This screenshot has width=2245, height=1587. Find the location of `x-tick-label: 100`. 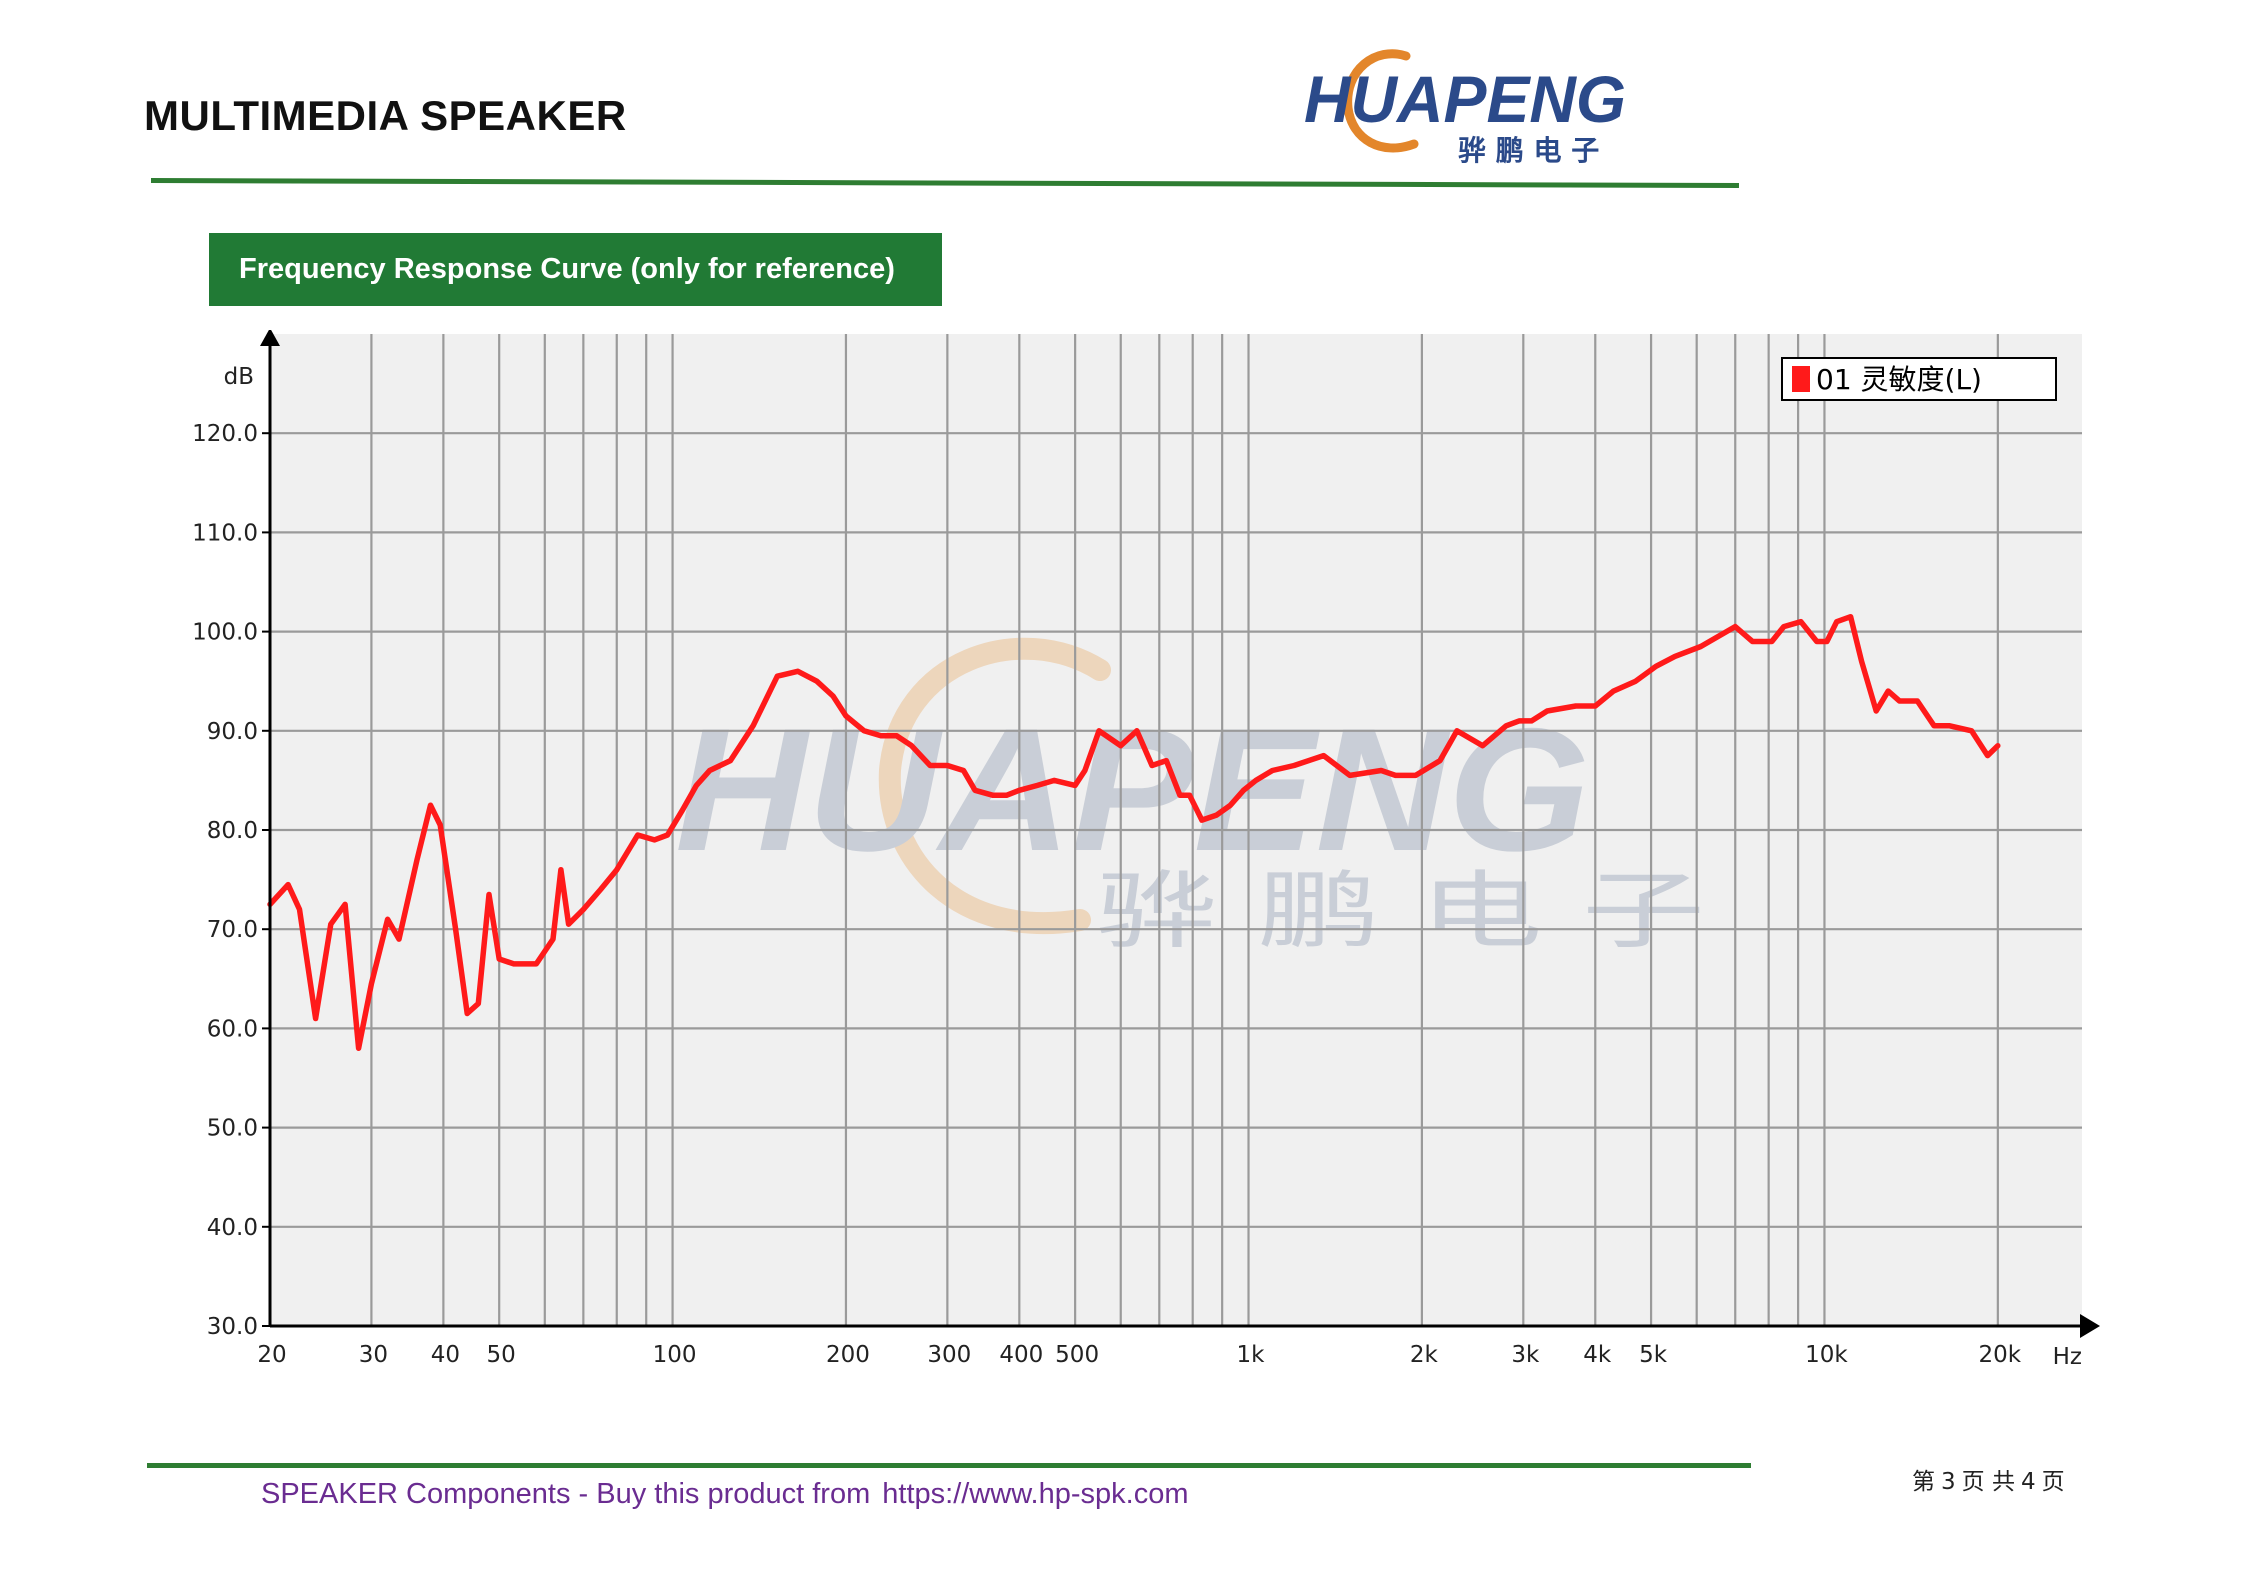

x-tick-label: 100 is located at coordinates (675, 1355).